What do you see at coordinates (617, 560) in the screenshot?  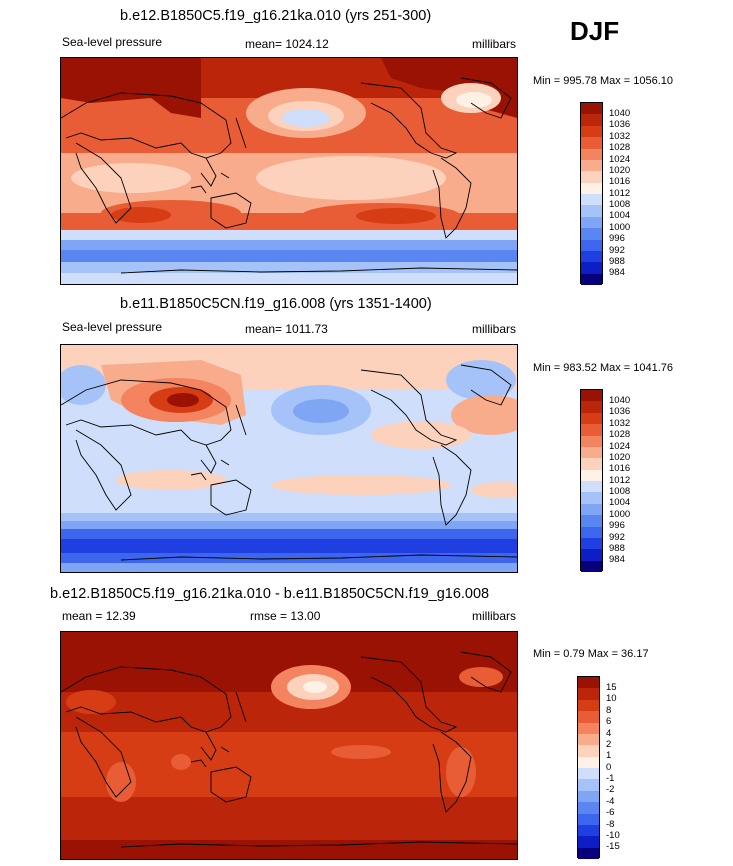 I see `panel-2-colorbar-label: 984` at bounding box center [617, 560].